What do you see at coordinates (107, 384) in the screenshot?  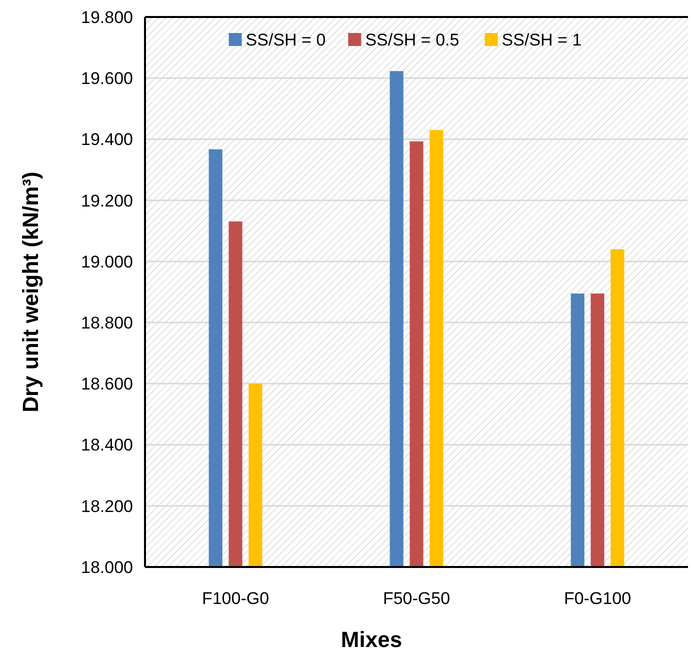 I see `y-tick-label: 18.600` at bounding box center [107, 384].